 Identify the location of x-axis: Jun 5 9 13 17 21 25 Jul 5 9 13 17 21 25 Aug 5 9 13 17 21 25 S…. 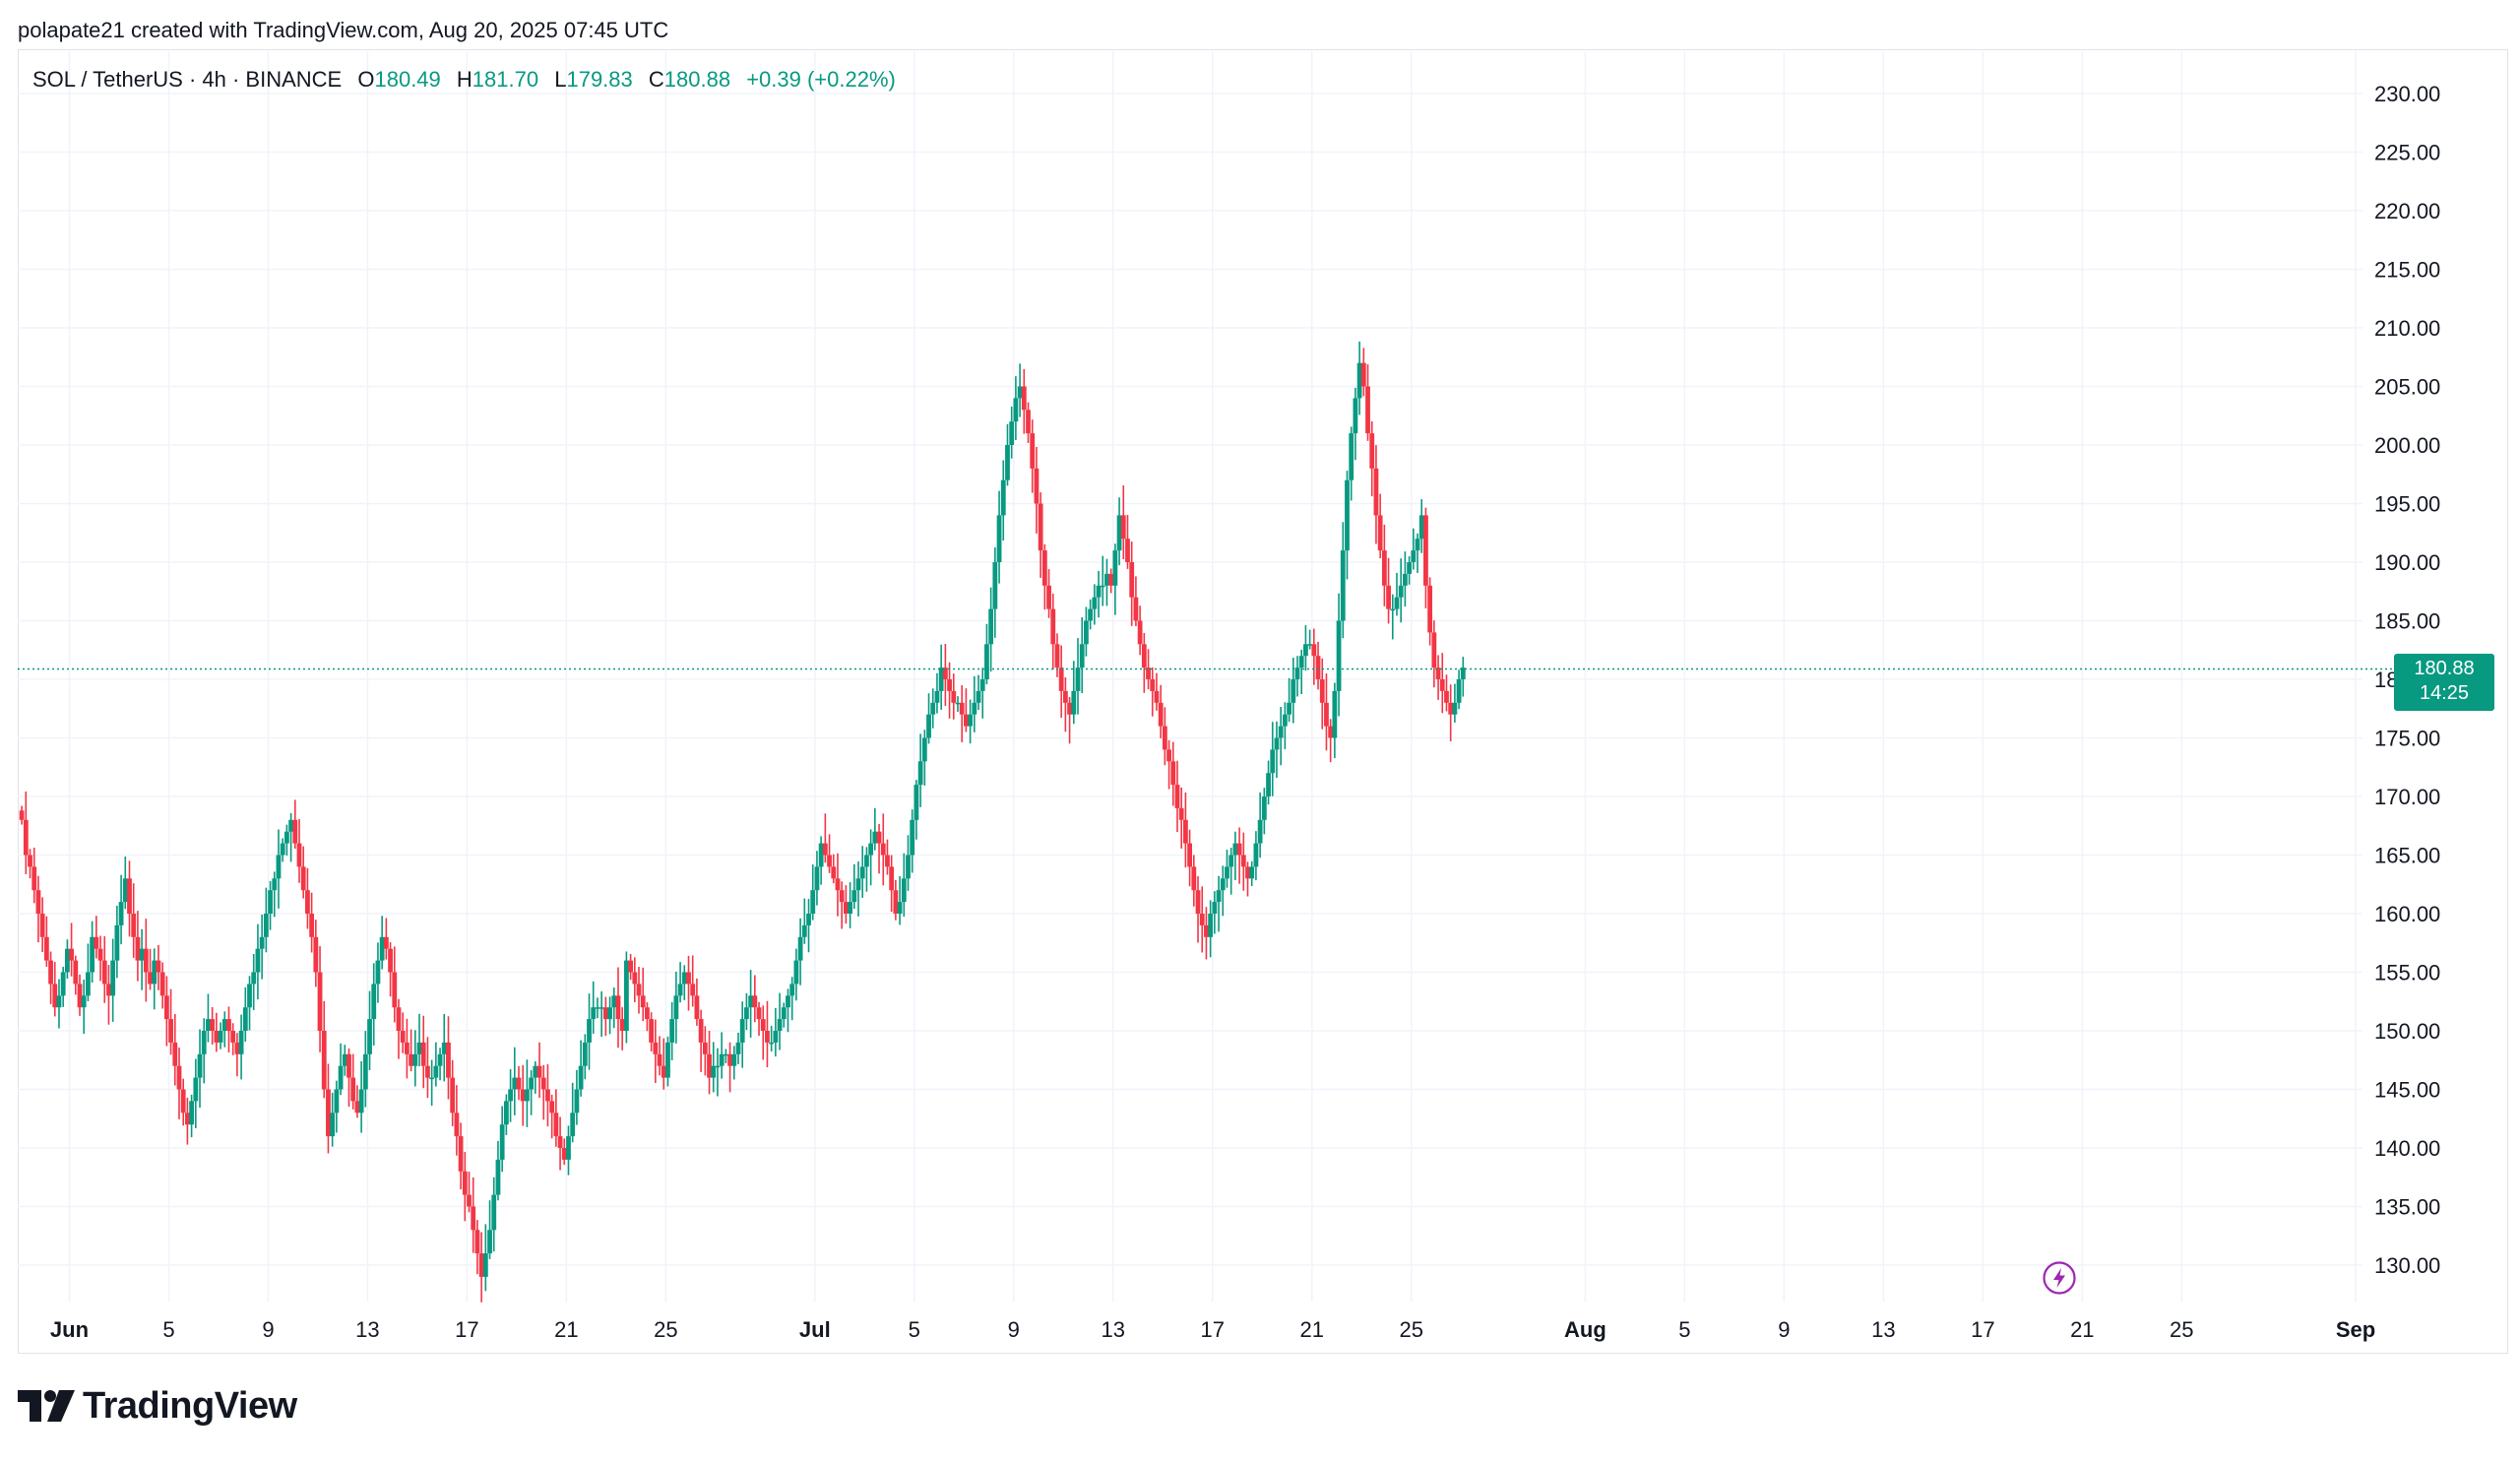
(1212, 1329).